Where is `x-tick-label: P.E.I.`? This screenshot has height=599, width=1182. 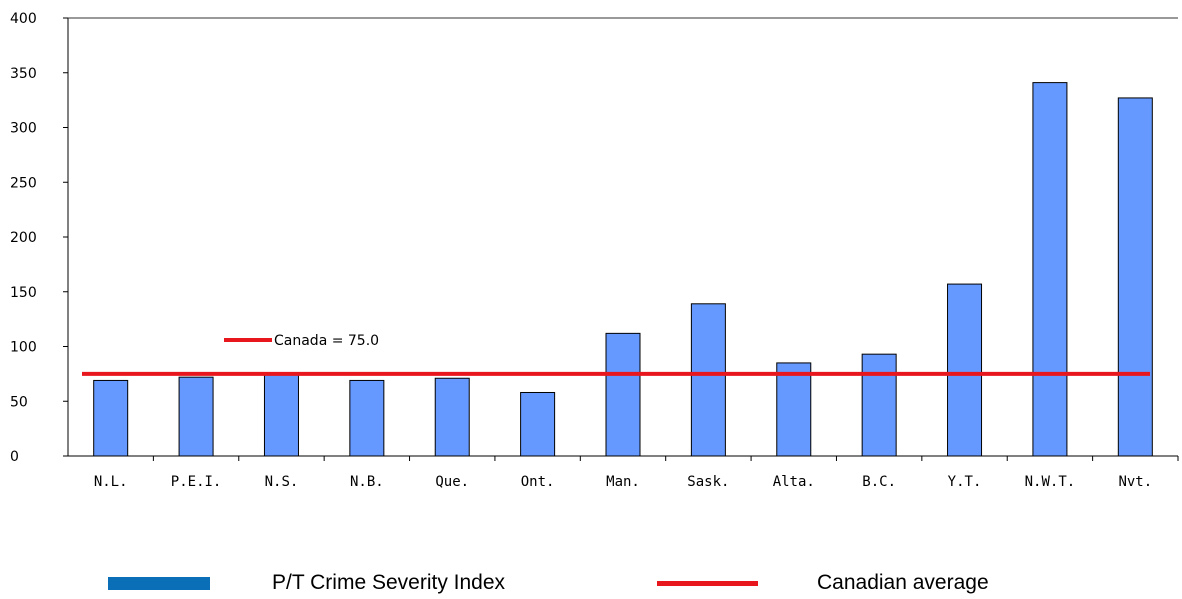
x-tick-label: P.E.I. is located at coordinates (196, 482).